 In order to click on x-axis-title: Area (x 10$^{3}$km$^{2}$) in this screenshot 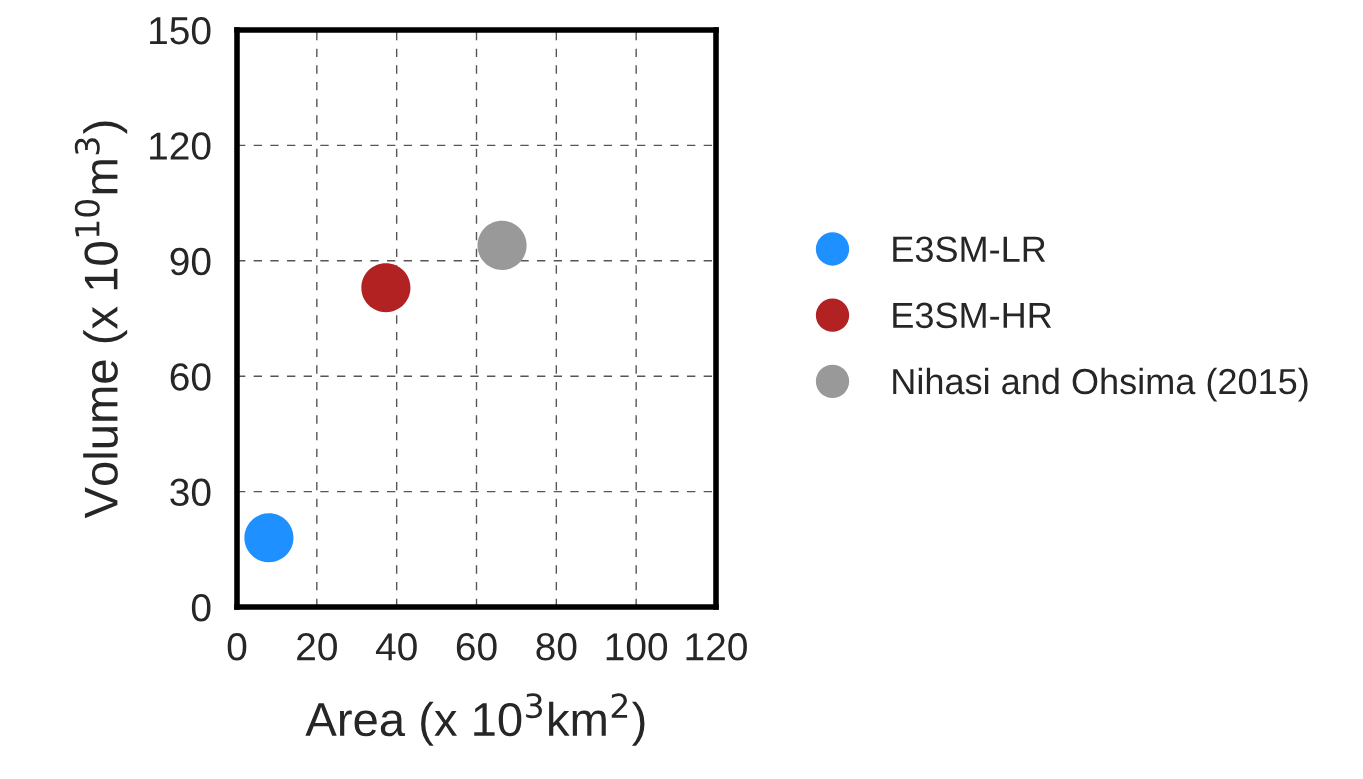, I will do `click(475, 719)`.